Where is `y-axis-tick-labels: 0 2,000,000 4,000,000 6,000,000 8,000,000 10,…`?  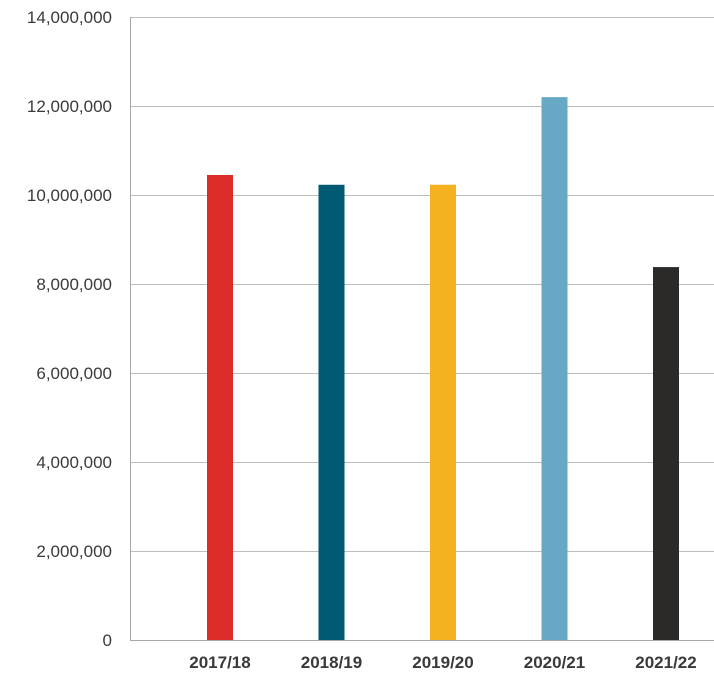 y-axis-tick-labels: 0 2,000,000 4,000,000 6,000,000 8,000,000 10,… is located at coordinates (69, 329).